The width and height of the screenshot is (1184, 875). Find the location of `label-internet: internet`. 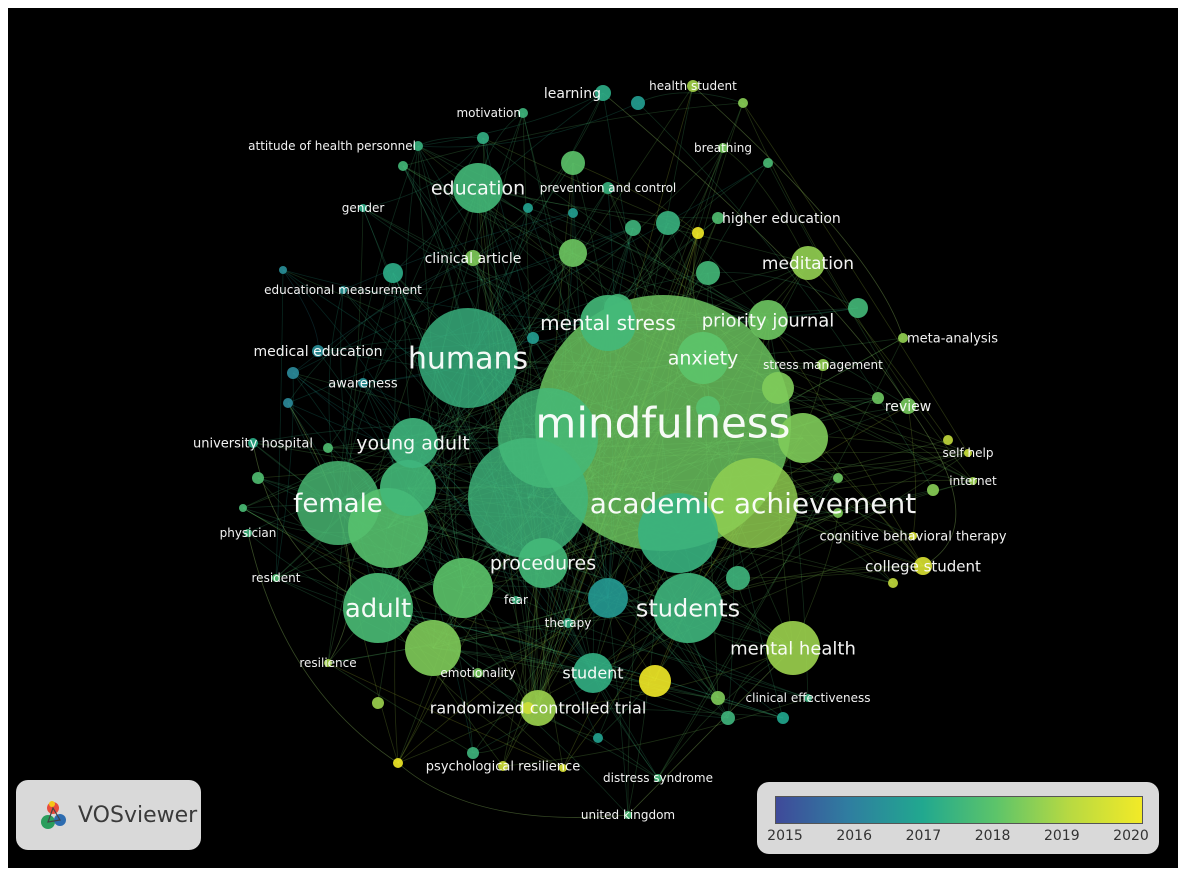

label-internet: internet is located at coordinates (973, 481).